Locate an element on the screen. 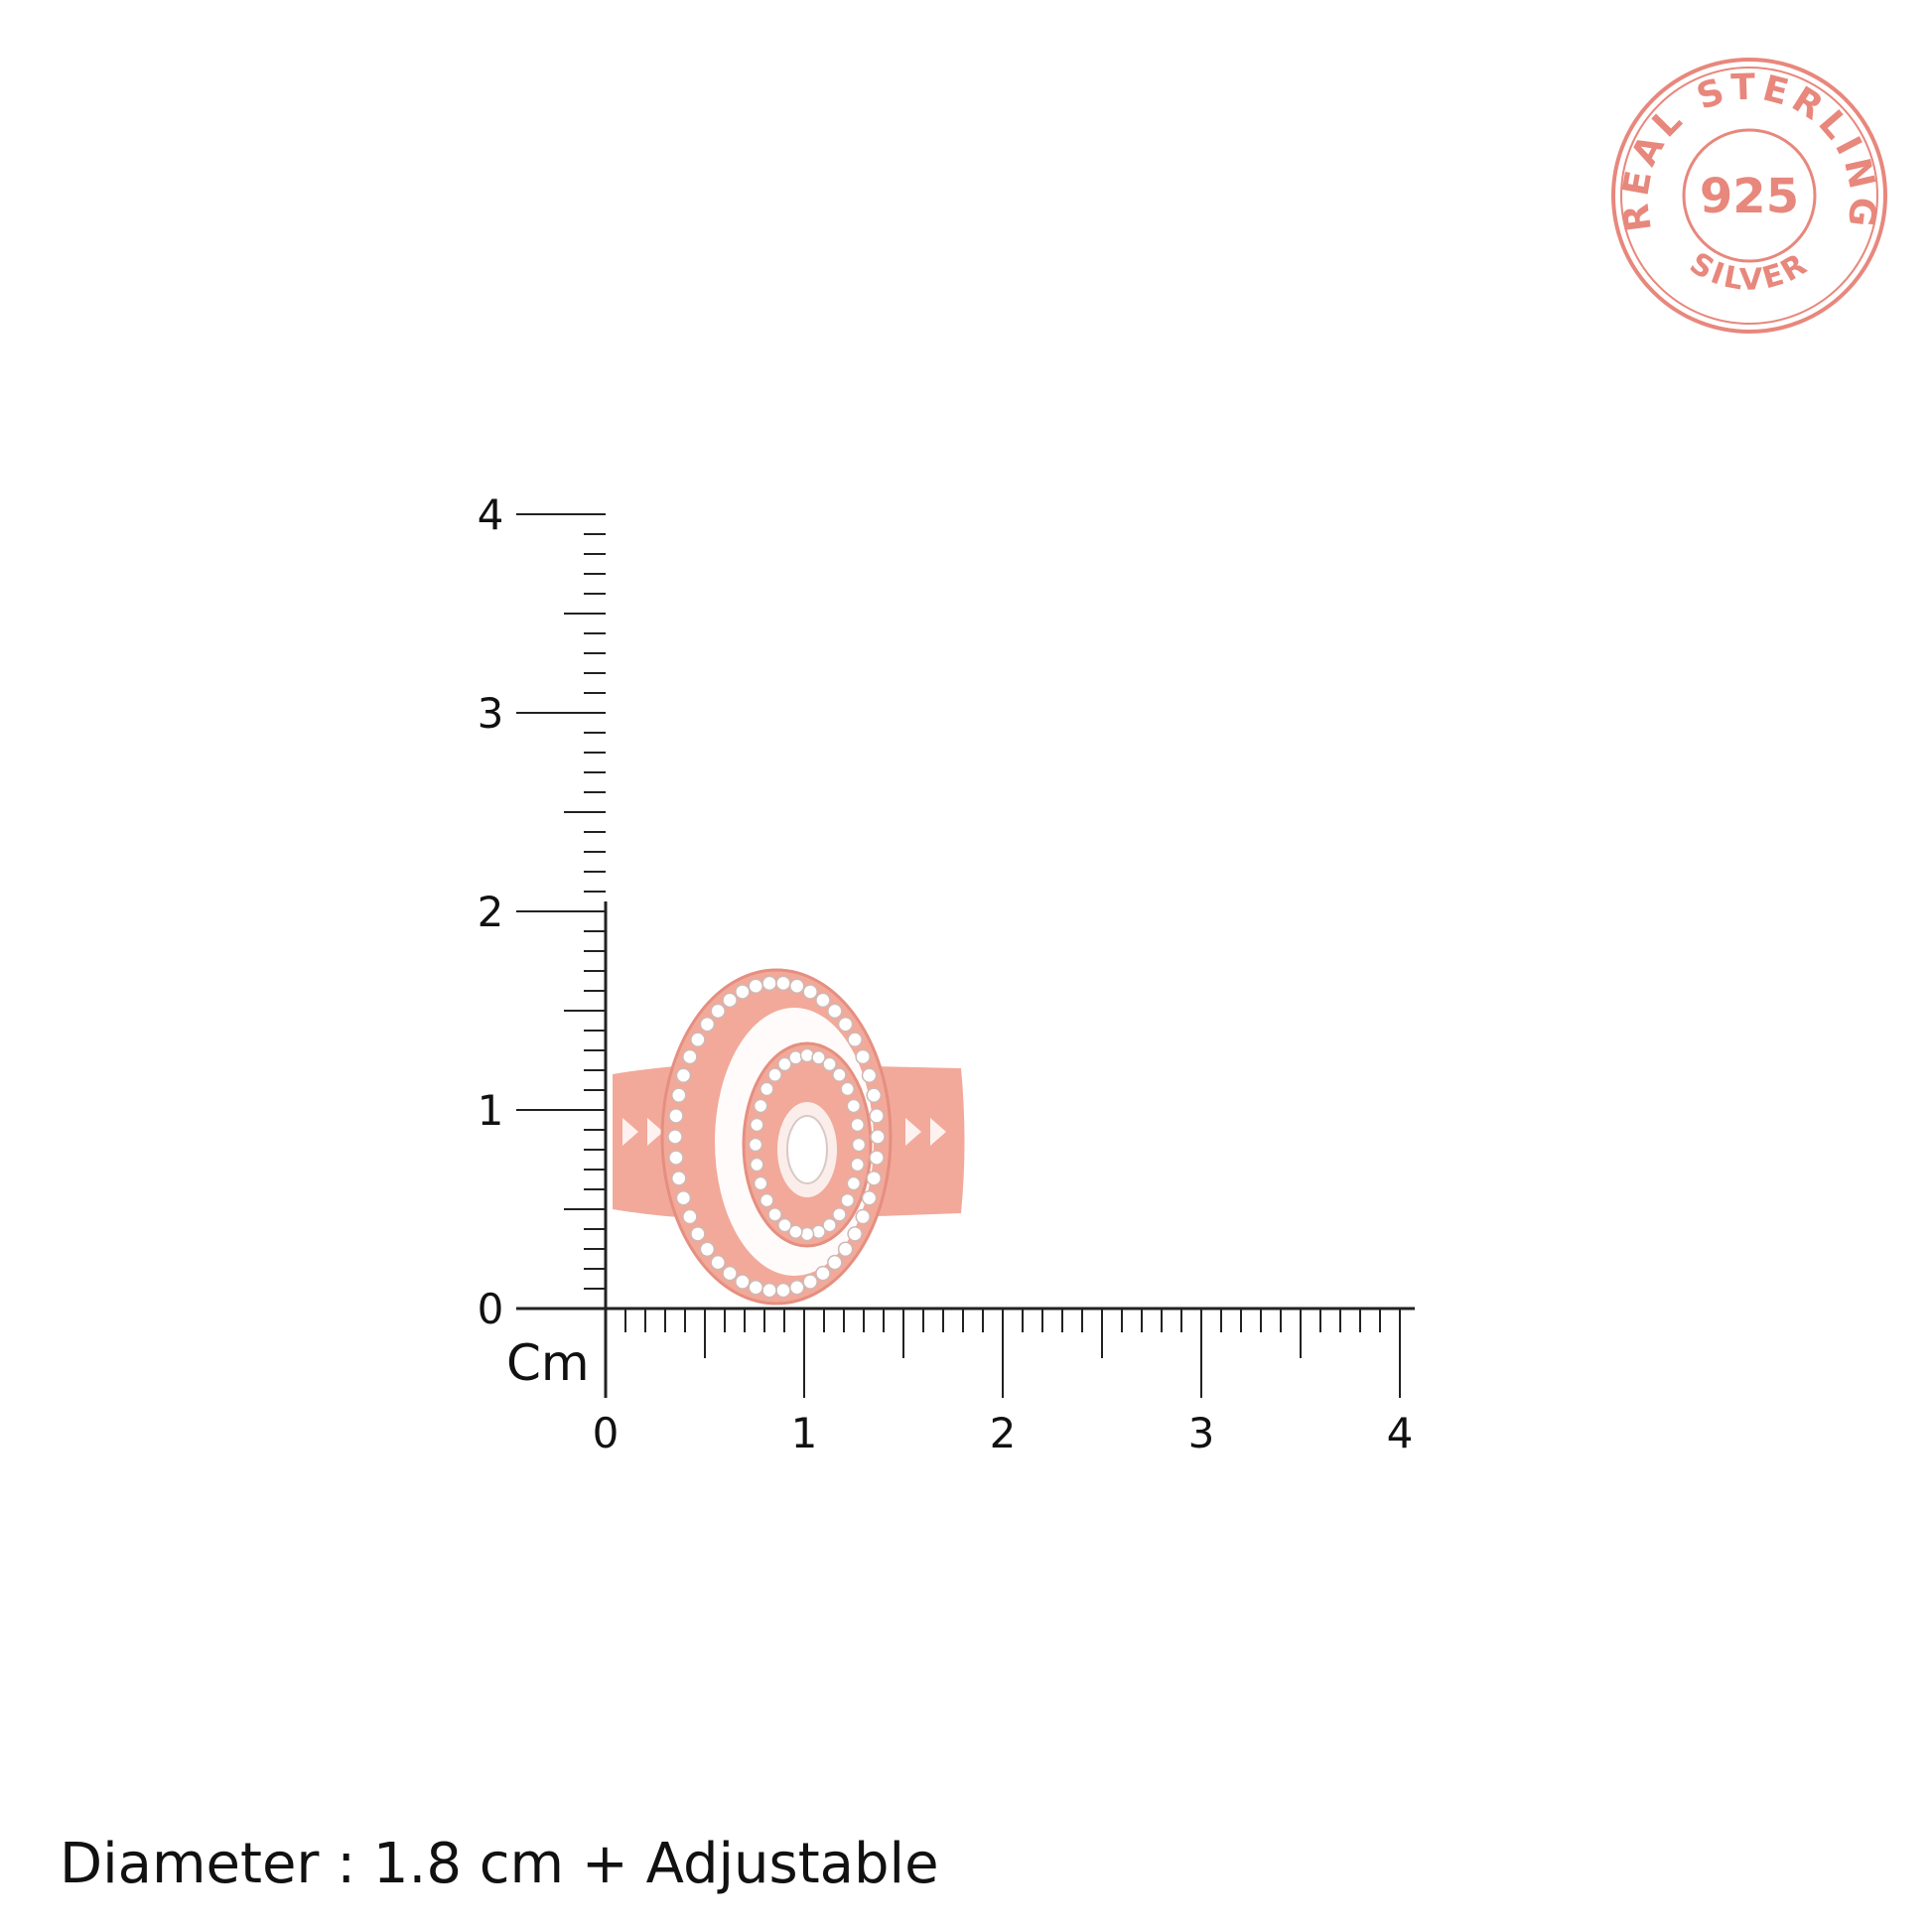  stamp-bottom-text: SILVER is located at coordinates (1749, 272).